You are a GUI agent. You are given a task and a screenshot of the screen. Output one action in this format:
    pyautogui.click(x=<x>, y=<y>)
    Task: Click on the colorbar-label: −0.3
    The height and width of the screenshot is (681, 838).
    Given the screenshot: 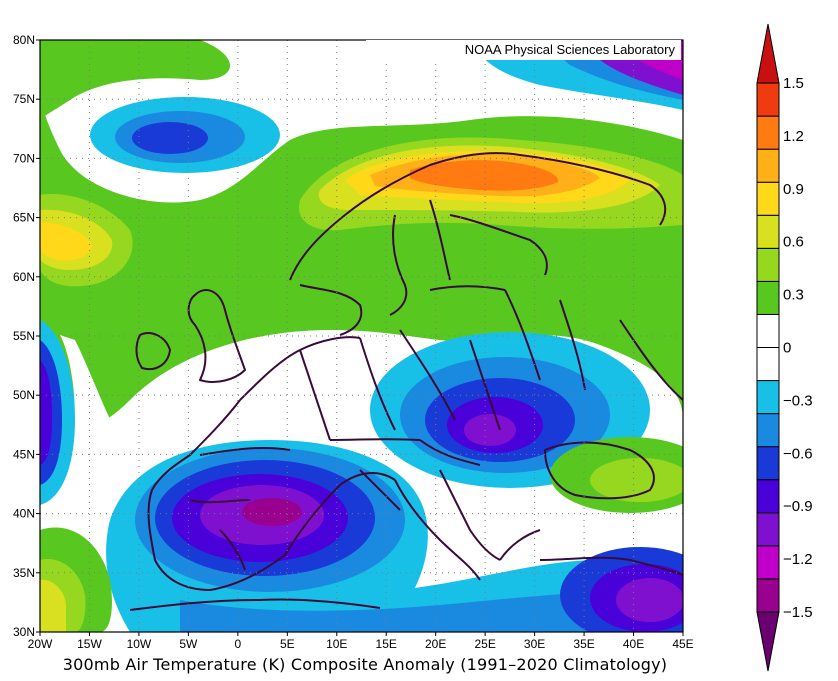 What is the action you would take?
    pyautogui.click(x=798, y=400)
    